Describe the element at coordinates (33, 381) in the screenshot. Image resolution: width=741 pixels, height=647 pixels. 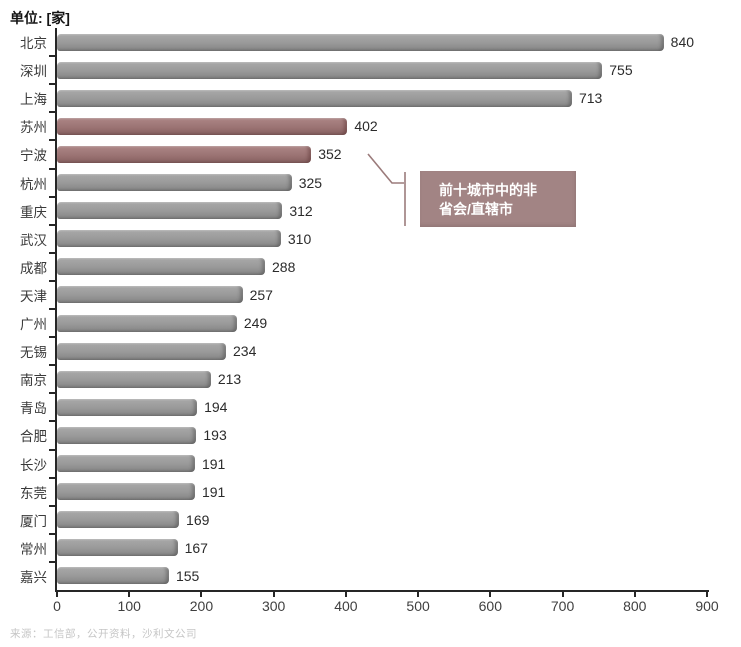
I see `category-label: 南京` at that location.